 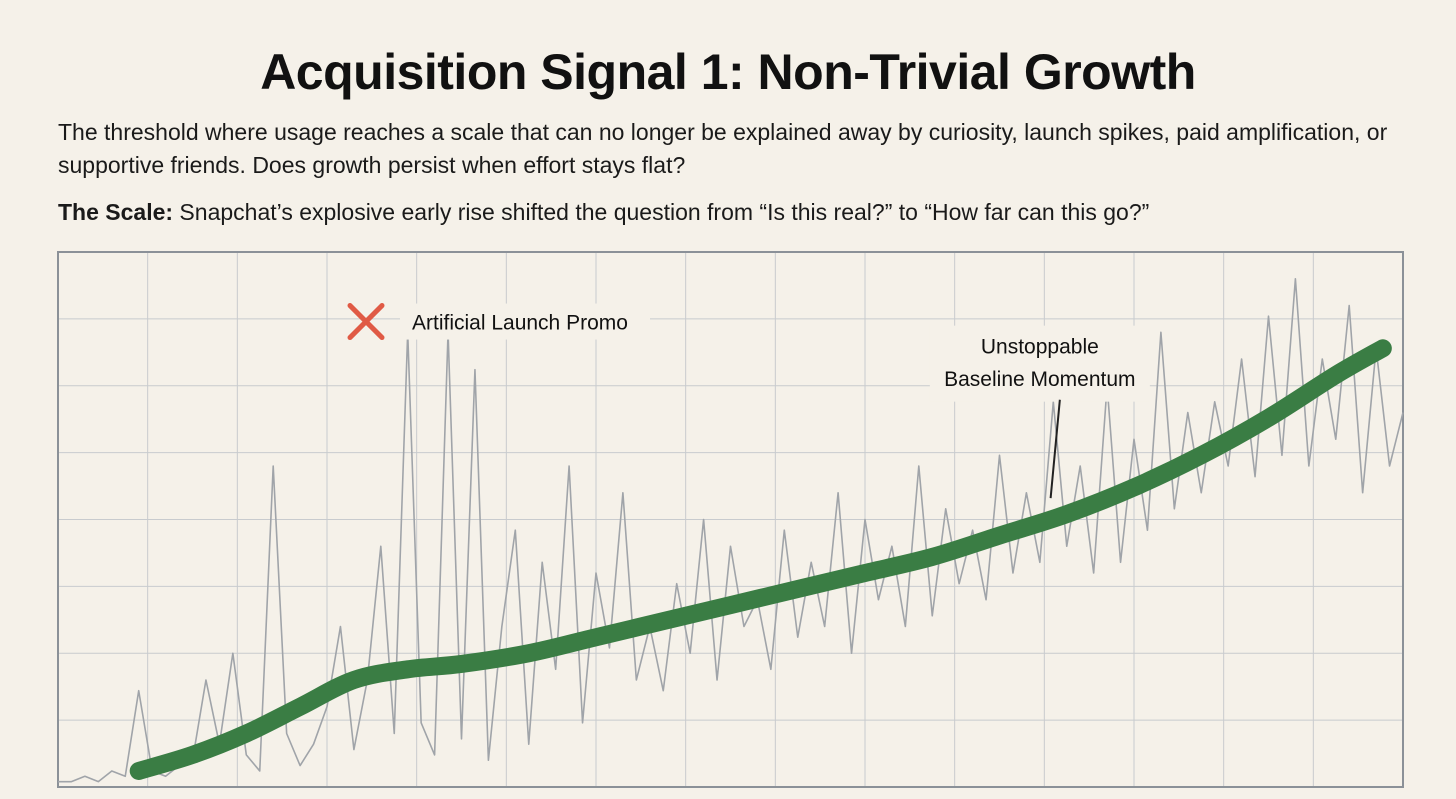 I want to click on scale-label: The Scale:, so click(x=116, y=212).